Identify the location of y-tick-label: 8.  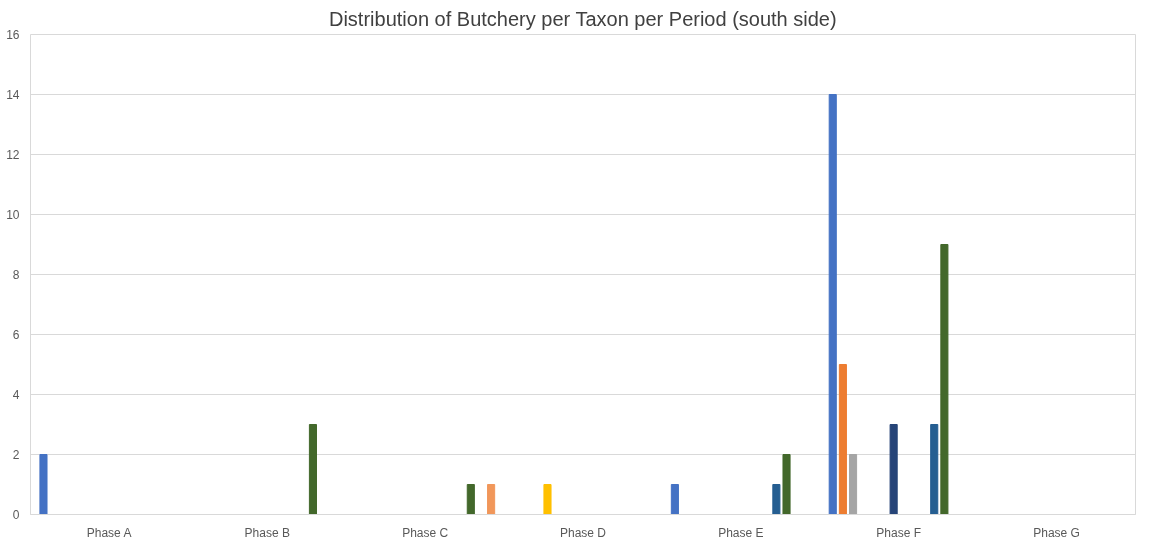
(16, 275).